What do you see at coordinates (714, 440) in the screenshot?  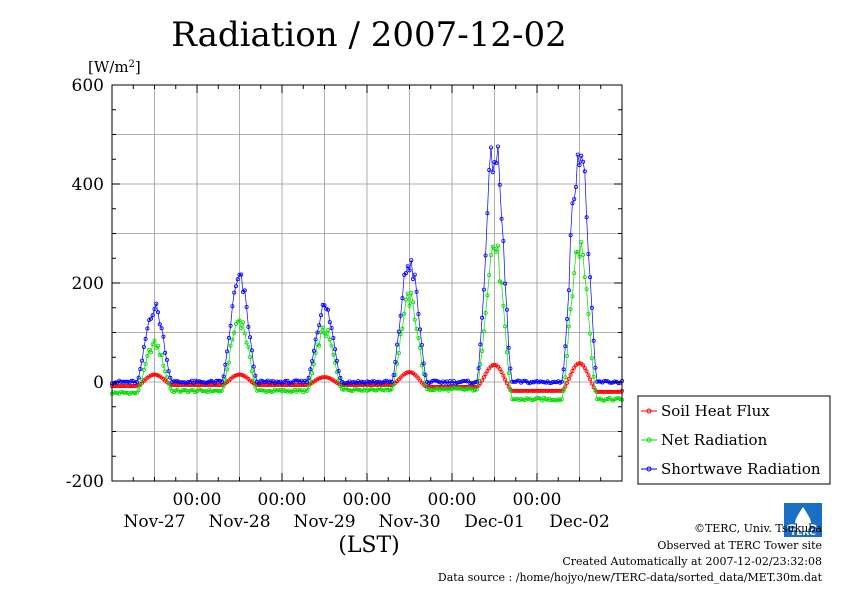 I see `legend-label: Net Radiation` at bounding box center [714, 440].